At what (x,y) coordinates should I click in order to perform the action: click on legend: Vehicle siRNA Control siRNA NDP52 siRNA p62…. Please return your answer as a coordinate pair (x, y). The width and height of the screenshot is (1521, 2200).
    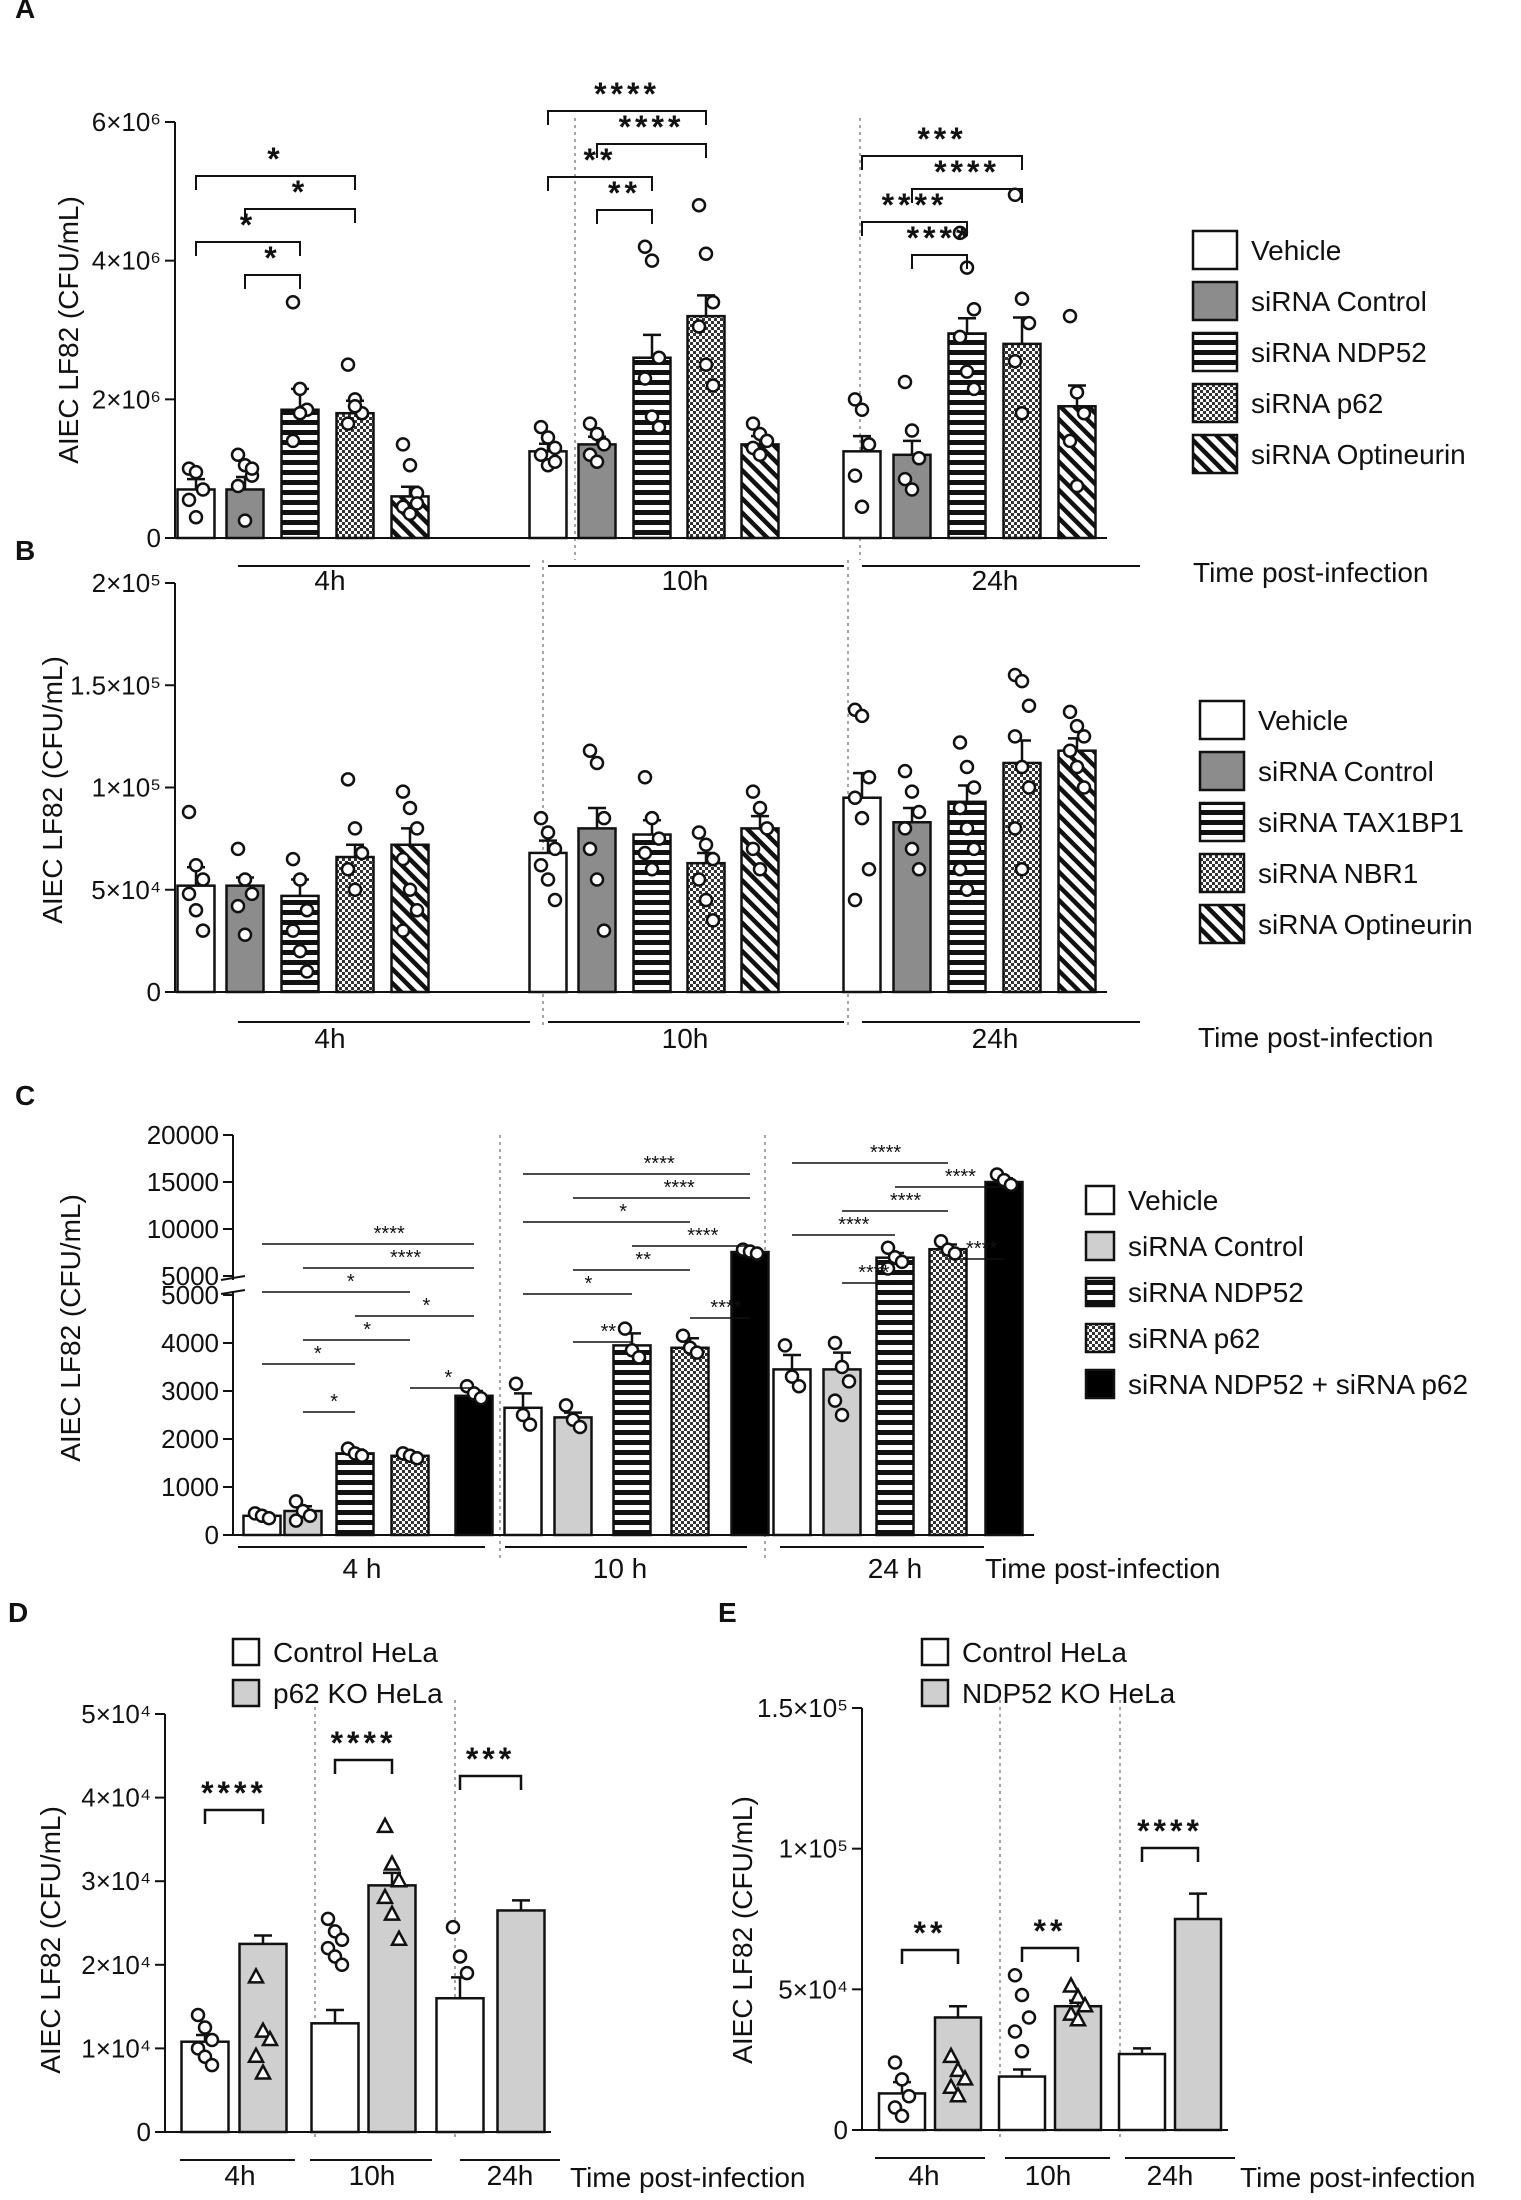
    Looking at the image, I should click on (1276, 1292).